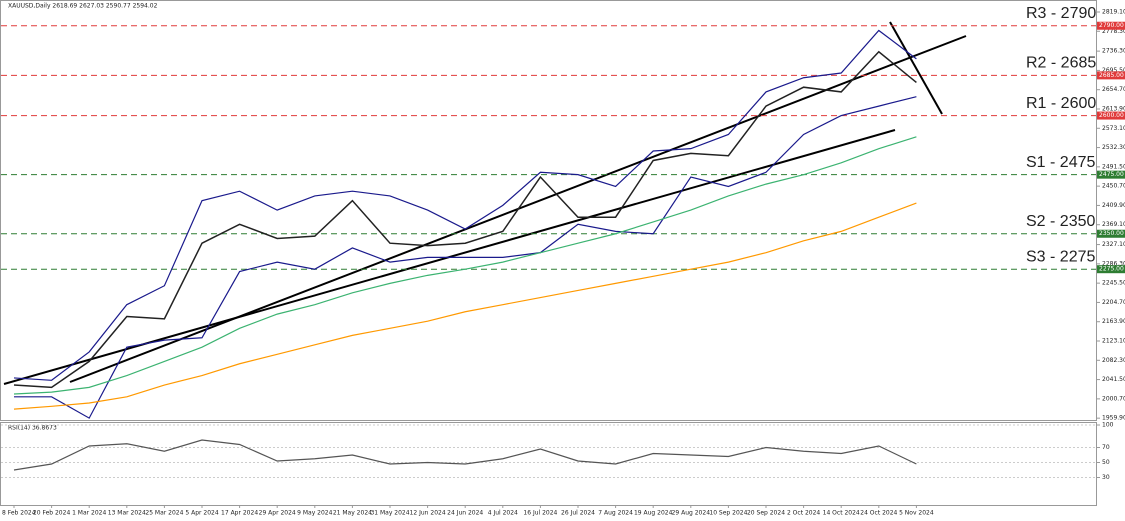 The image size is (1125, 521). I want to click on x-tick-label: 10 Sep 2024, so click(728, 513).